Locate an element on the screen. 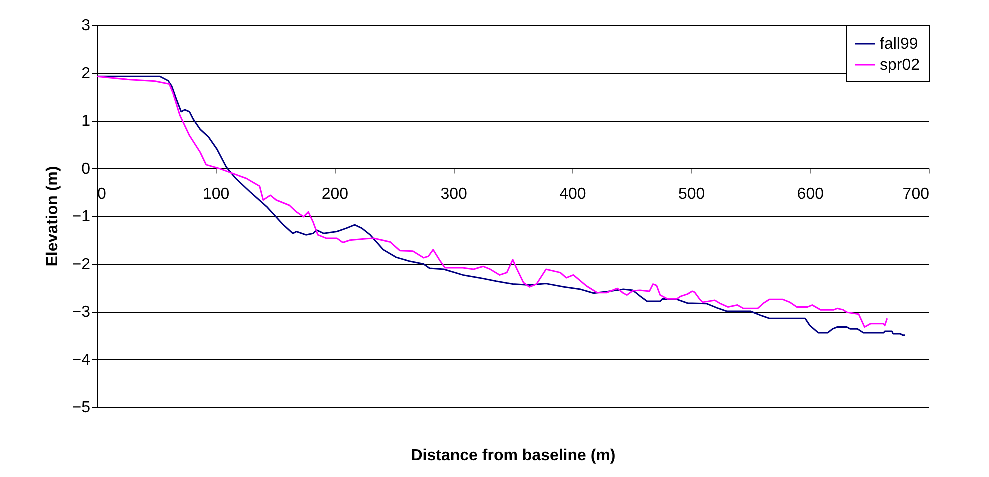  y-tick-label: −4 is located at coordinates (81, 360).